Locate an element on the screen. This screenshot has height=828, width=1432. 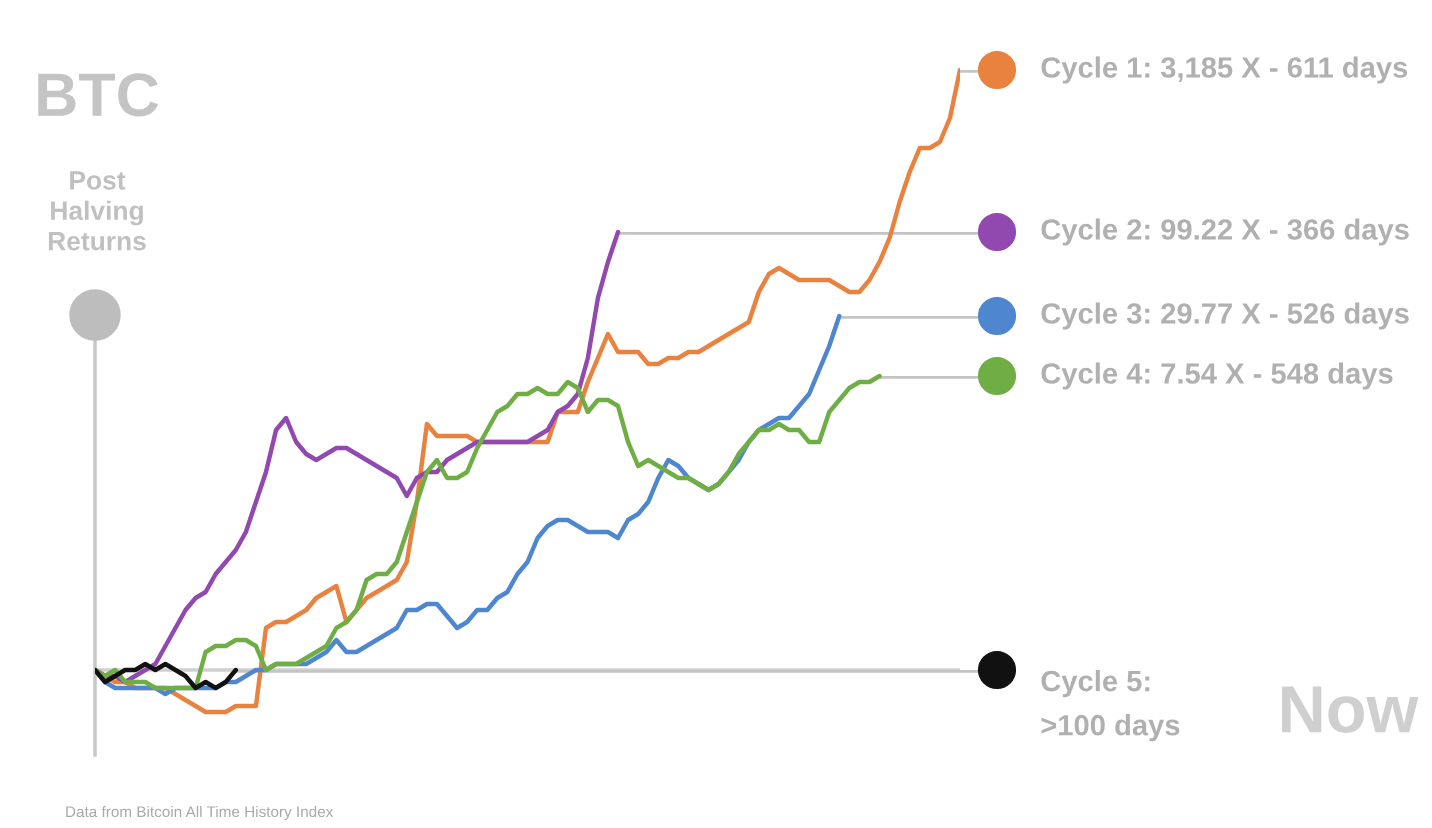
legend-label: Cycle 3: 29.77 X - 526 days is located at coordinates (1225, 316).